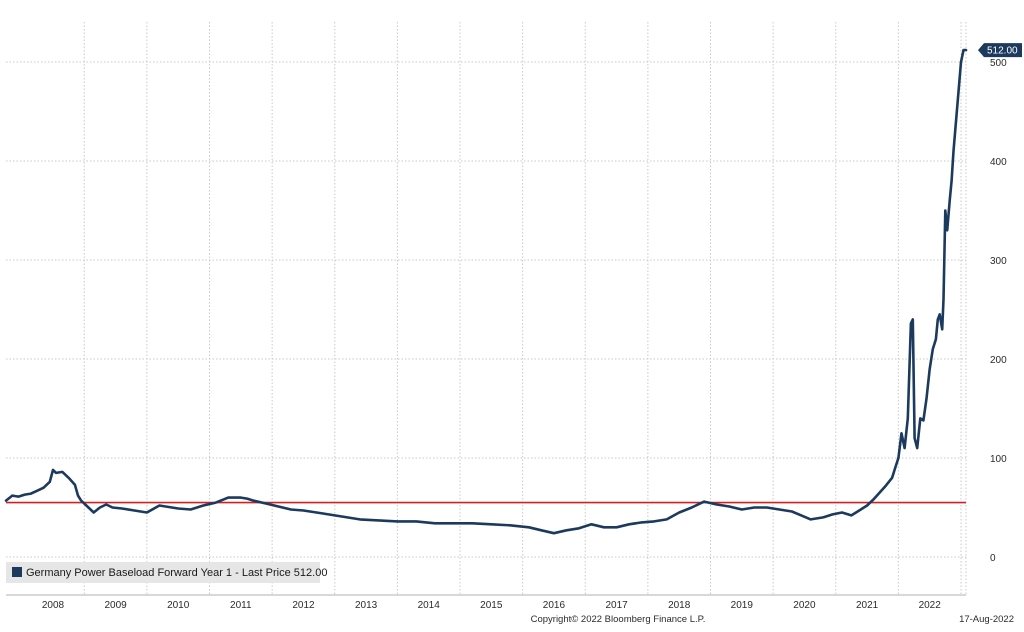  I want to click on x-tick-label: 2019, so click(742, 605).